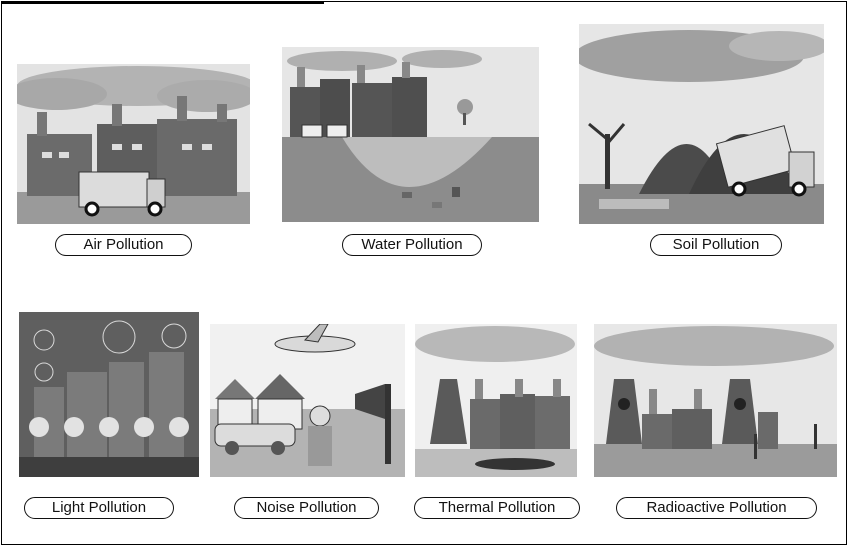  I want to click on light-pollution-illustration, so click(109, 394).